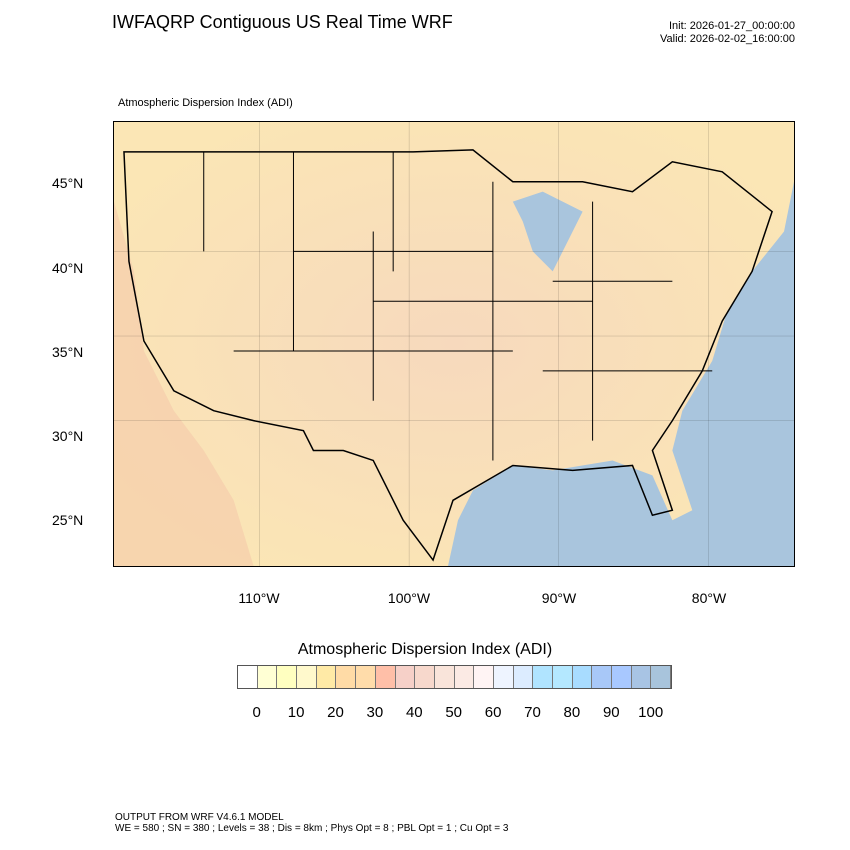  What do you see at coordinates (256, 712) in the screenshot?
I see `colorbar-tick-label: 0` at bounding box center [256, 712].